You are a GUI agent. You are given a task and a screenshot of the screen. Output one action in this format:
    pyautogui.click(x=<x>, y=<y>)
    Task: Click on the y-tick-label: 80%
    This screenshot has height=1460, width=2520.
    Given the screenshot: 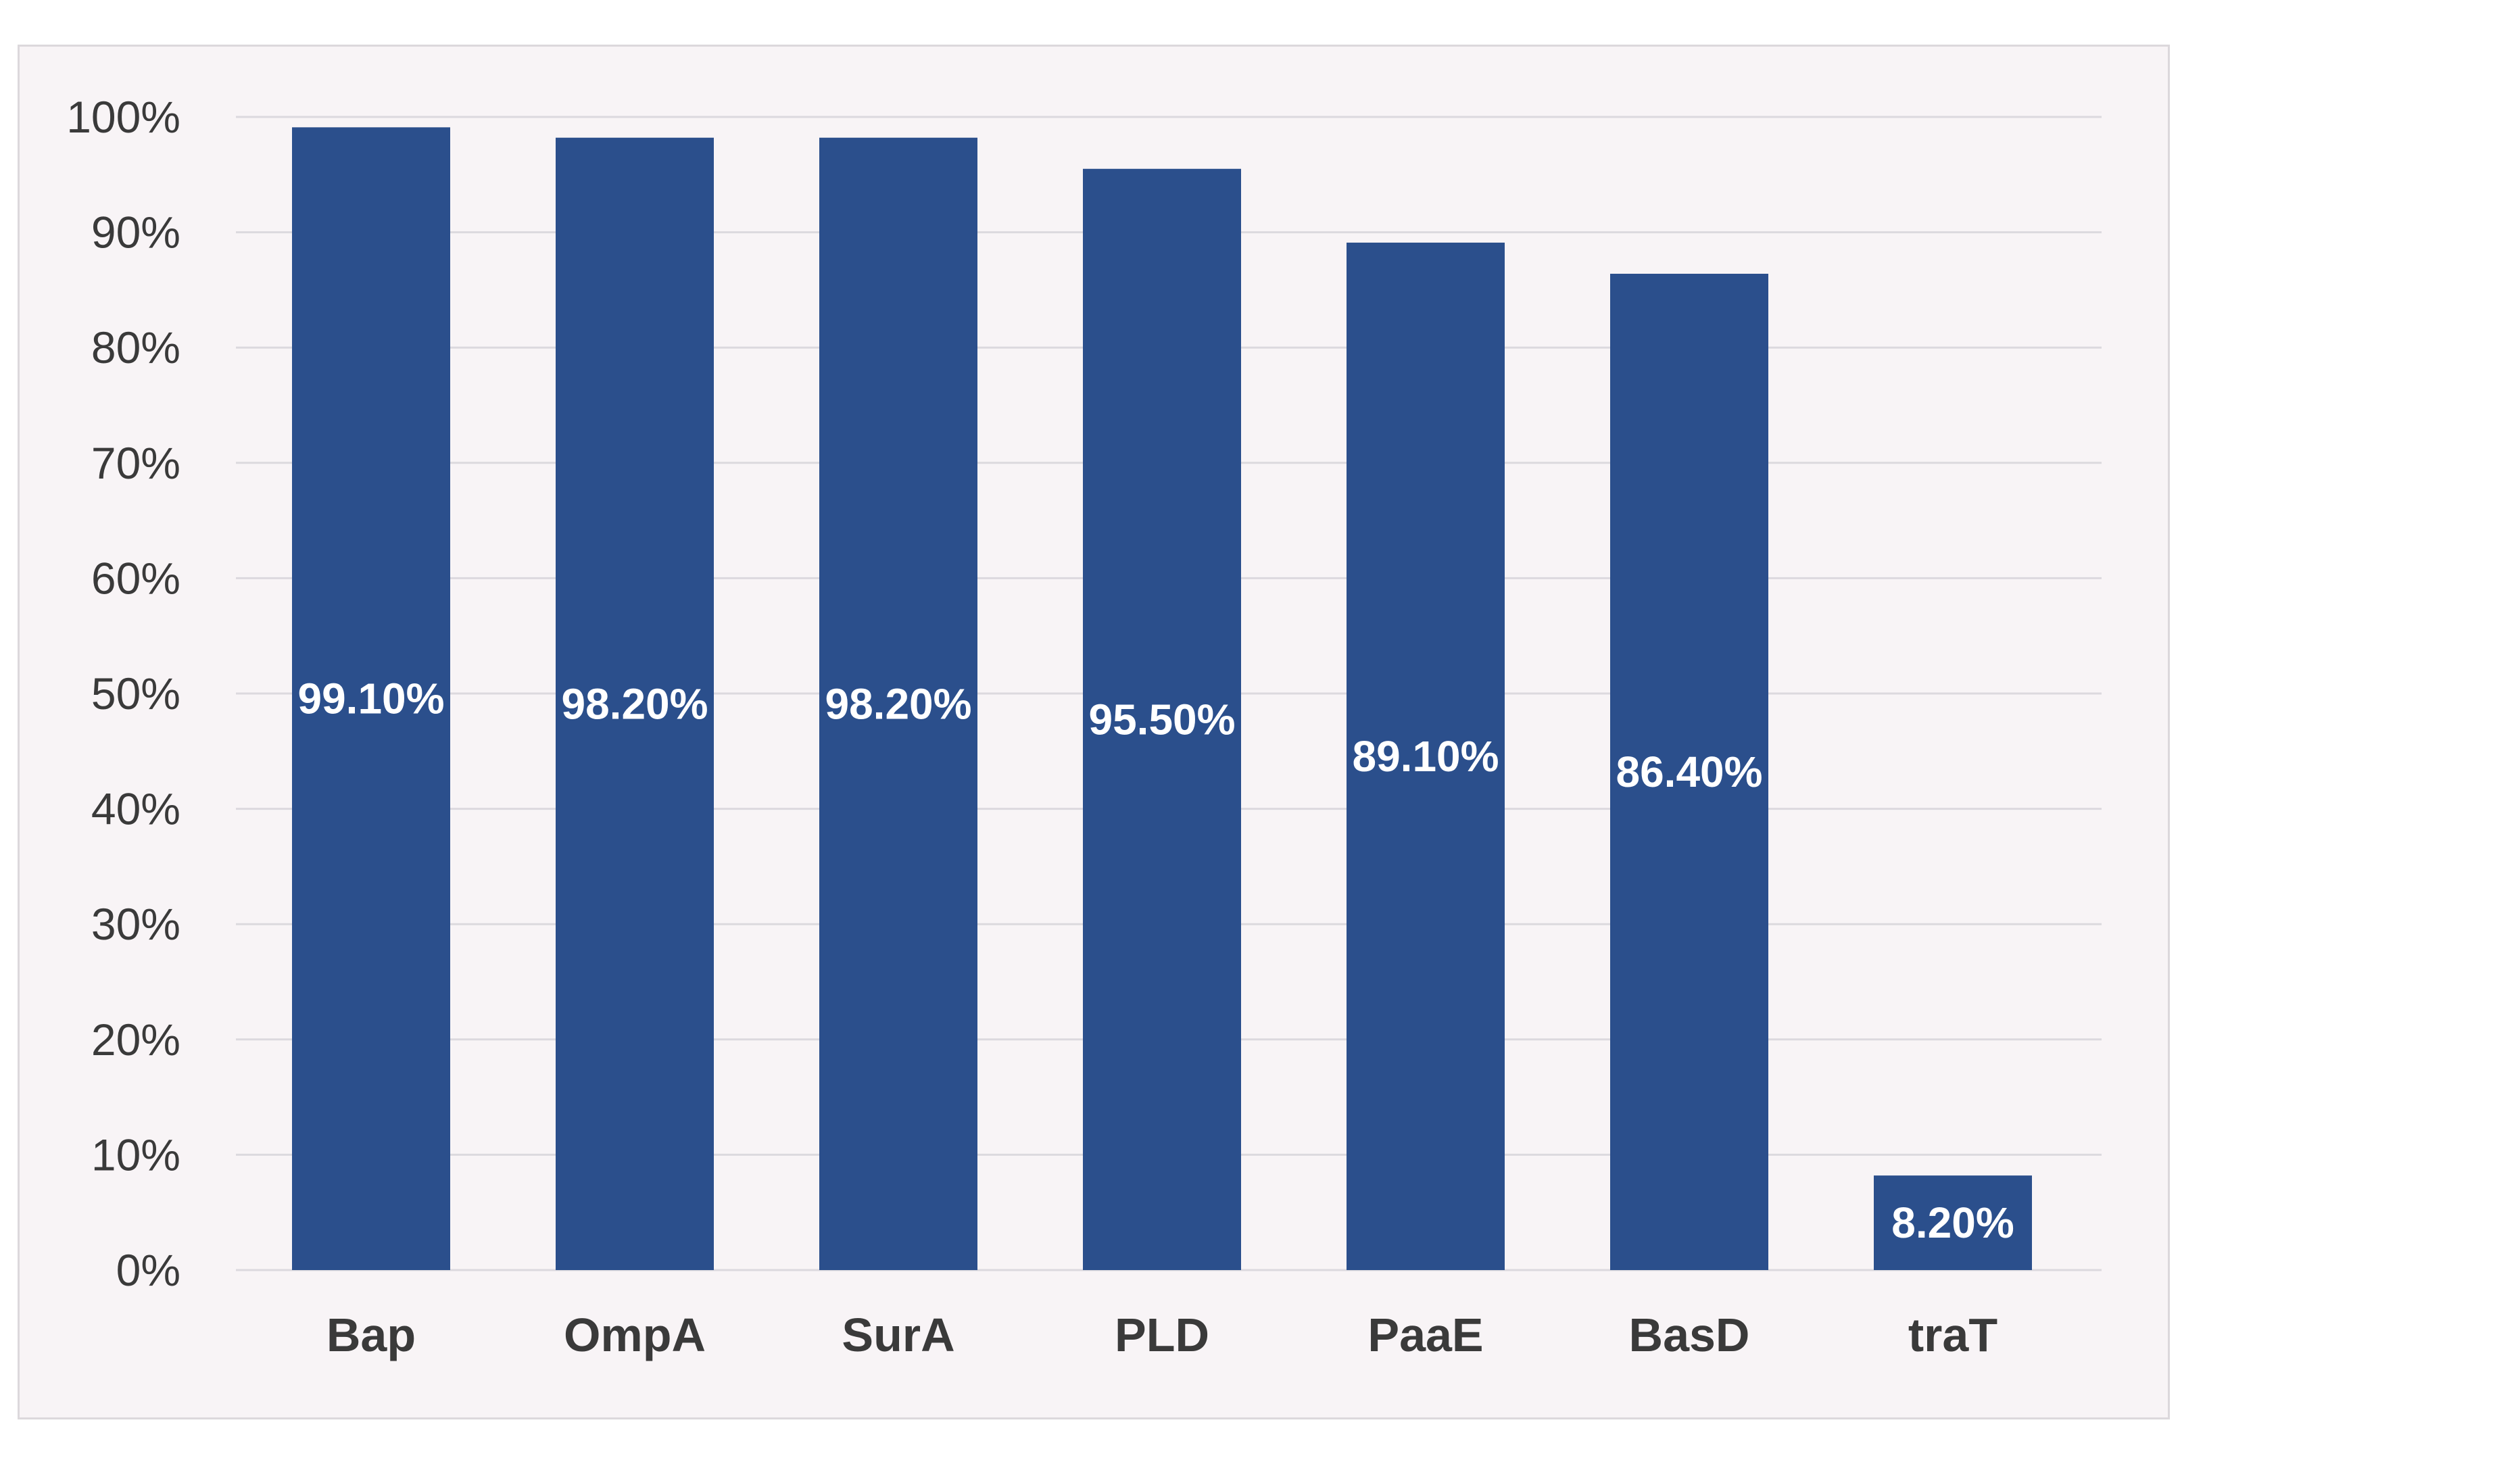 What is the action you would take?
    pyautogui.click(x=135, y=347)
    